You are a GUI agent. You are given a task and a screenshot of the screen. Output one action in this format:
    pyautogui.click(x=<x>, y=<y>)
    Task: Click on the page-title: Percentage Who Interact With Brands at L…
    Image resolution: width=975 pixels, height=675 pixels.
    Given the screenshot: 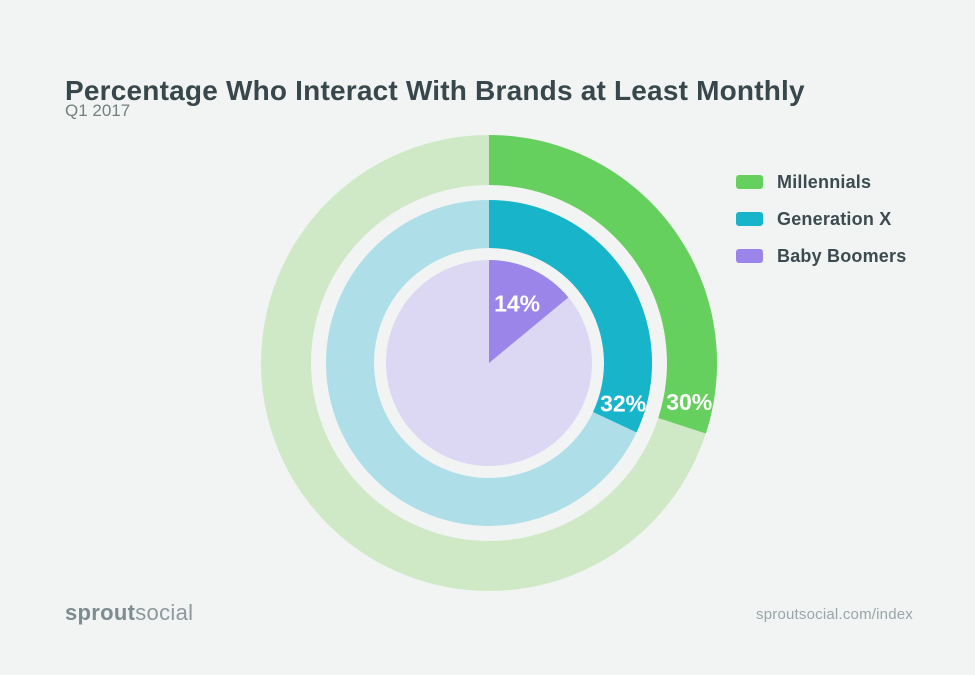 What is the action you would take?
    pyautogui.click(x=435, y=90)
    